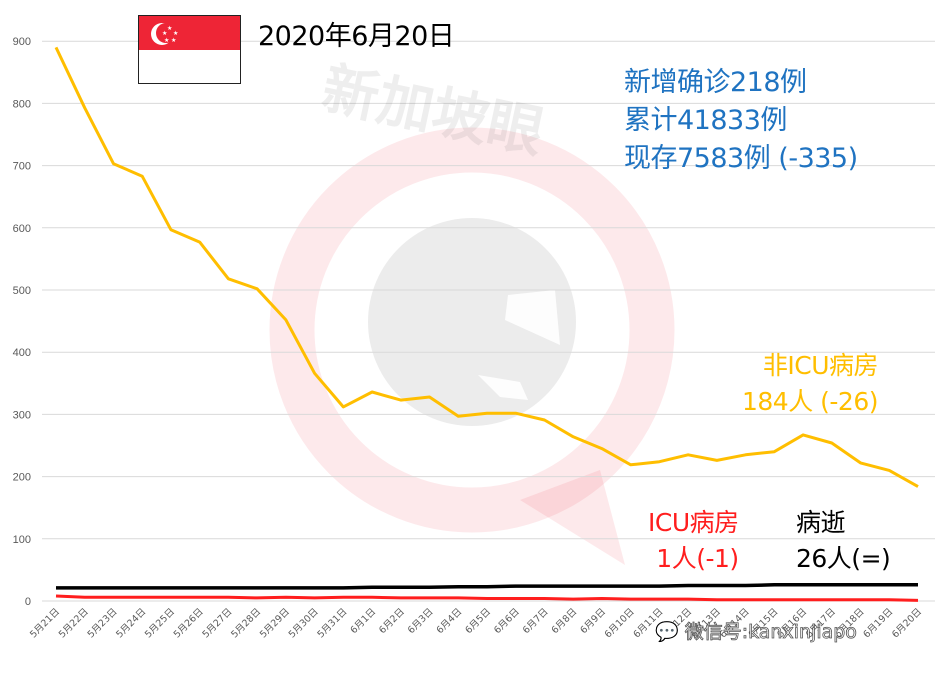 The image size is (940, 673). I want to click on svg-text: 6月1日, so click(363, 621).